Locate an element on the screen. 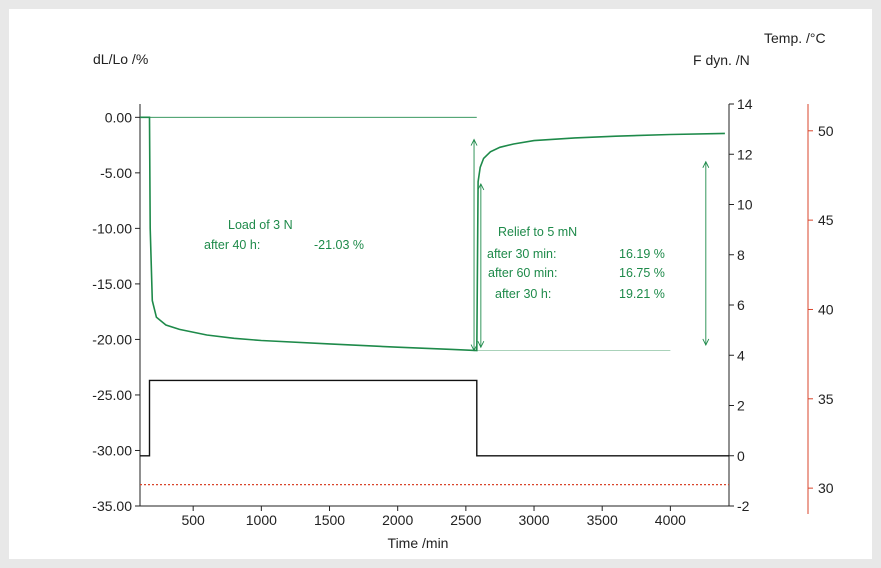  y-right1-tick-label: 2 is located at coordinates (741, 406).